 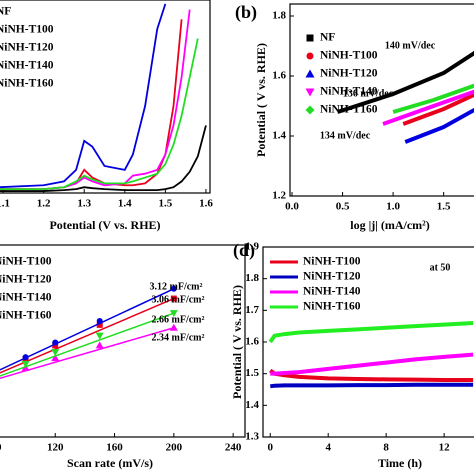 I want to click on x-tick-label: 1.3, so click(x=84, y=204).